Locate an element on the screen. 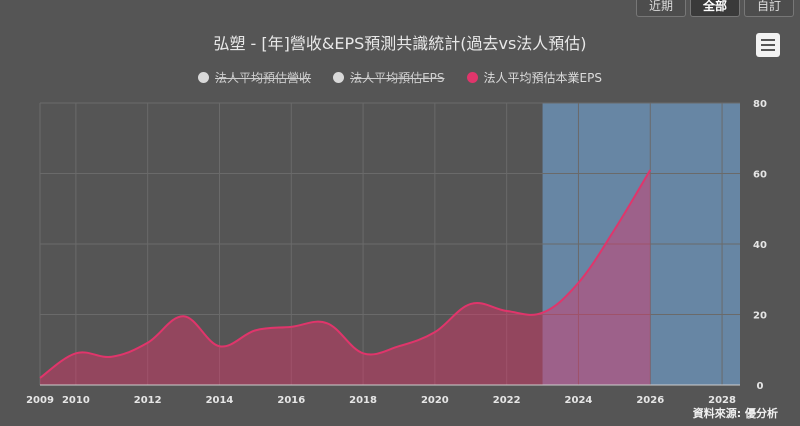  range-tabs: 近期 全部 自訂 is located at coordinates (714, 8).